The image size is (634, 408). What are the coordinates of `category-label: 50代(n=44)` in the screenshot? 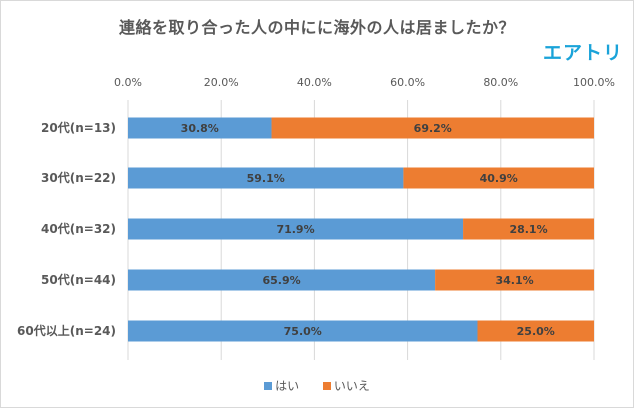 It's located at (78, 279).